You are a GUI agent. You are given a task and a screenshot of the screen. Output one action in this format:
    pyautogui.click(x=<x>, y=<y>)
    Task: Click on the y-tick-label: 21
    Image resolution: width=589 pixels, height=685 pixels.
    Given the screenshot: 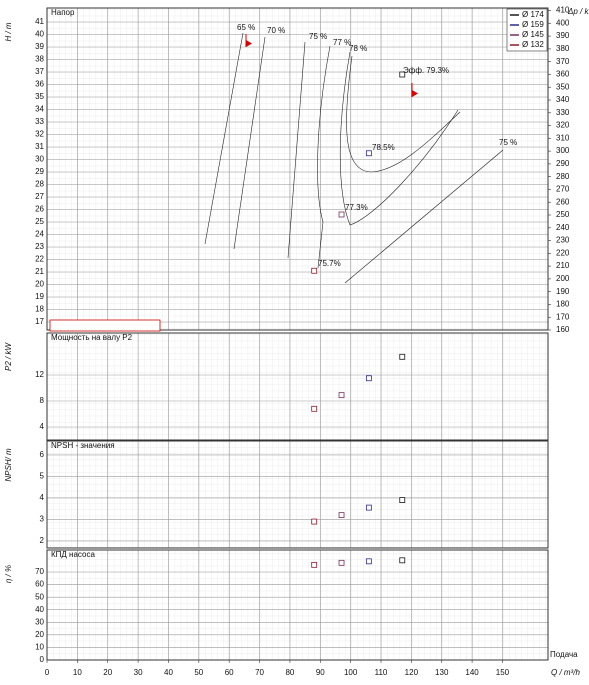 What is the action you would take?
    pyautogui.click(x=39, y=271)
    